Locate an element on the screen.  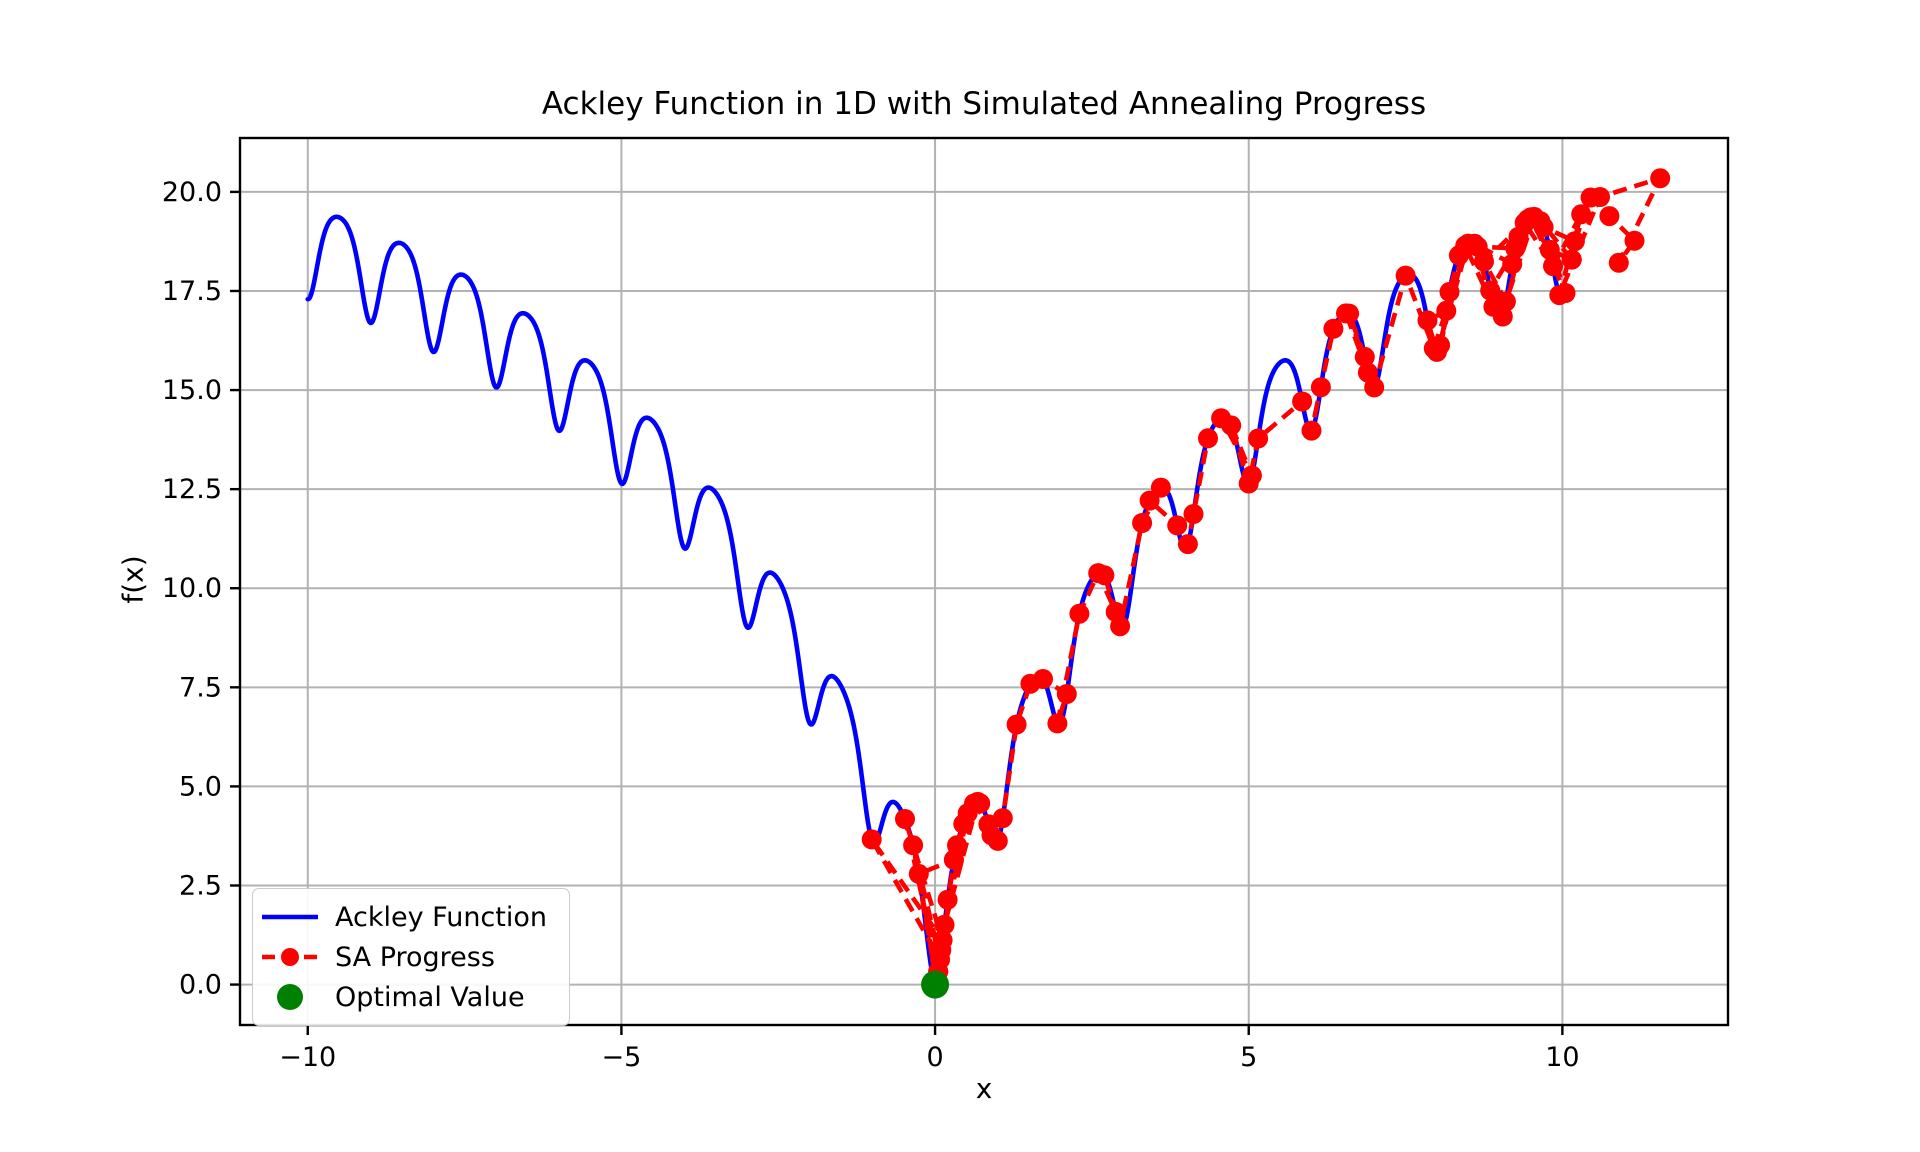
y-tick-label: 5.0 is located at coordinates (200, 786).